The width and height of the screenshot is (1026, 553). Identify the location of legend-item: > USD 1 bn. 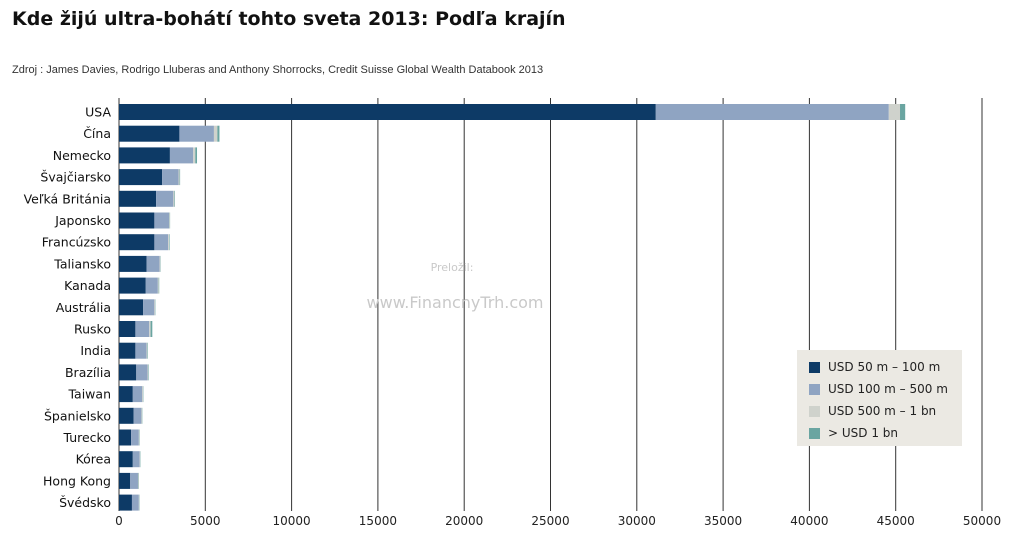
(853, 433).